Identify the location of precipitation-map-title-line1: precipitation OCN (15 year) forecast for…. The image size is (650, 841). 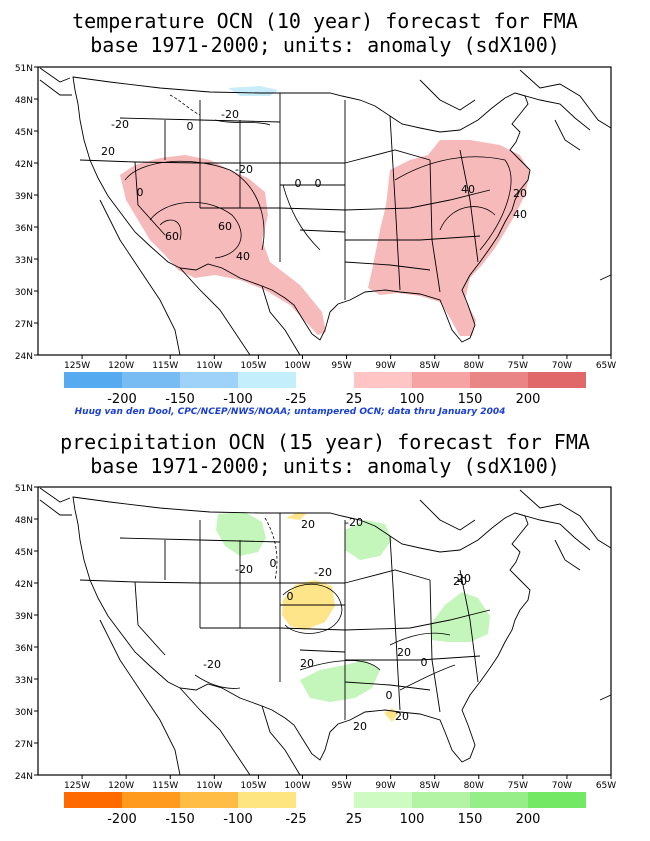
(325, 442).